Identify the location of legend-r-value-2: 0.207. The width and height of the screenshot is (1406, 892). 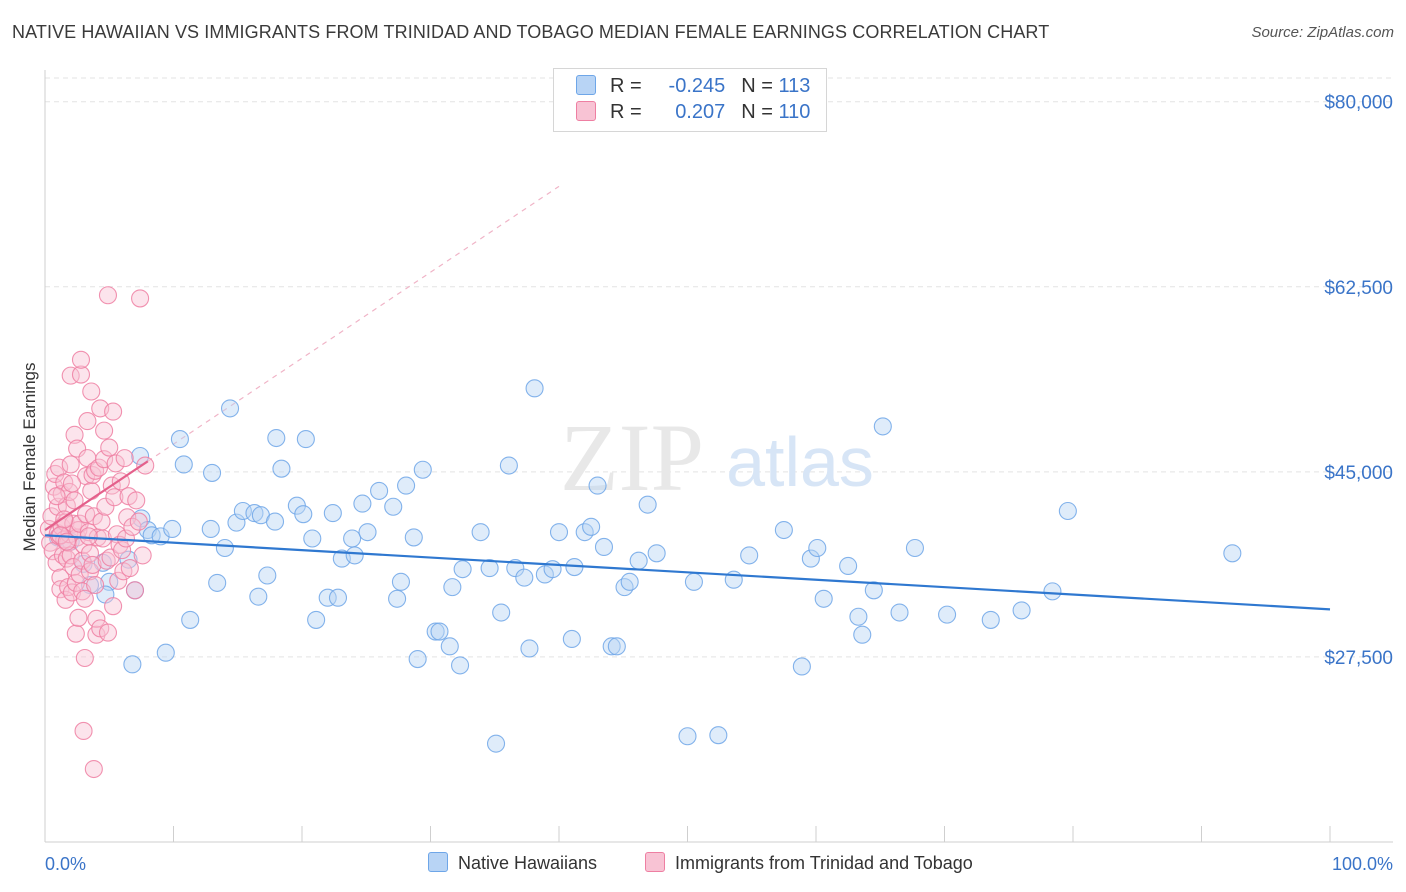
(700, 112).